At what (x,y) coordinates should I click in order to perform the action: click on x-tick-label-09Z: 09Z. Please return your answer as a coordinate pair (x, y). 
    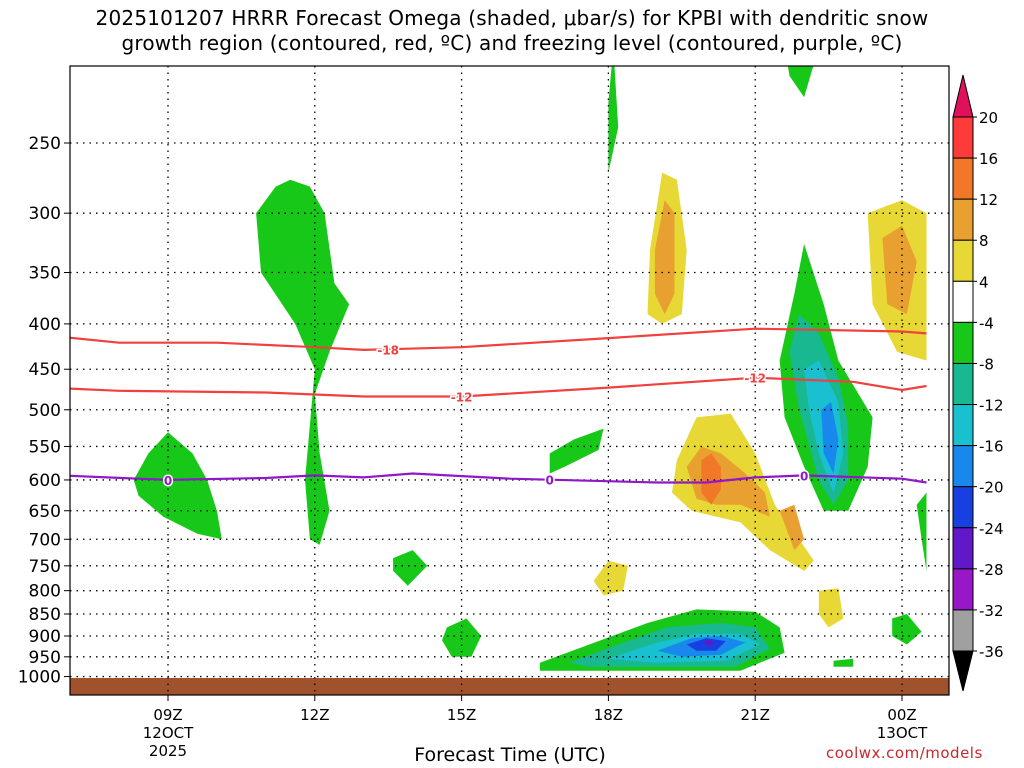
    Looking at the image, I should click on (167, 715).